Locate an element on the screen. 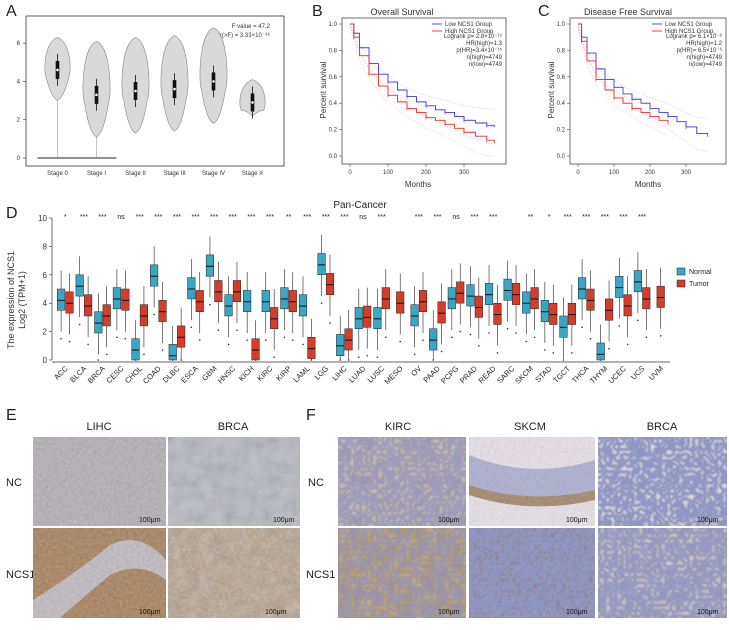 Image resolution: width=729 pixels, height=630 pixels. box-normal-lihc-box is located at coordinates (340, 345).